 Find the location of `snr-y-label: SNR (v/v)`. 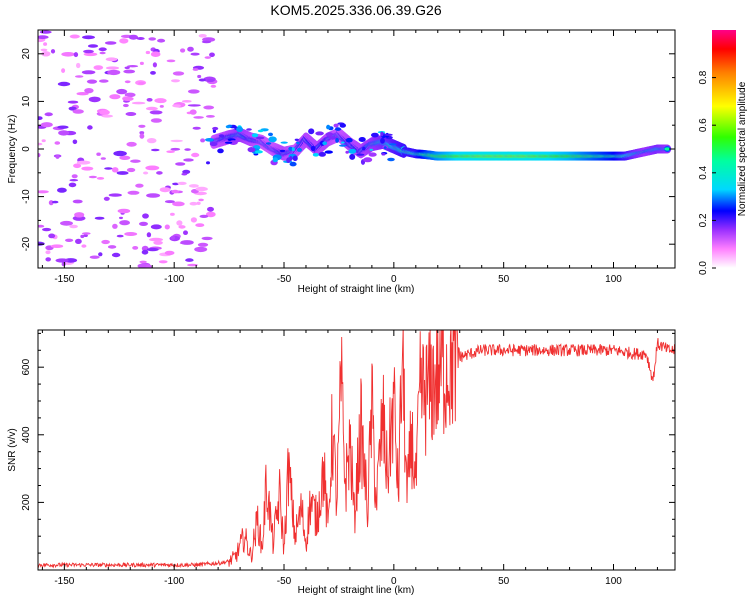

snr-y-label: SNR (v/v) is located at coordinates (12, 449).